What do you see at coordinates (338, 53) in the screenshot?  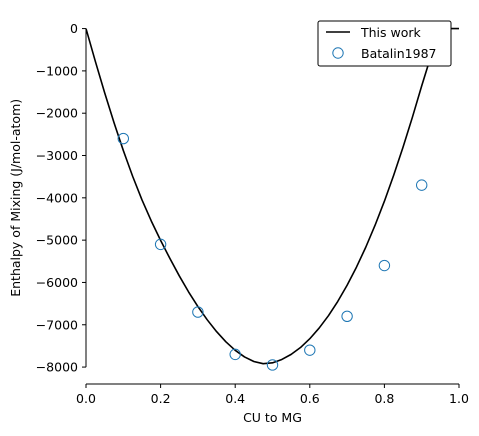 I see `legend-marker-swatch` at bounding box center [338, 53].